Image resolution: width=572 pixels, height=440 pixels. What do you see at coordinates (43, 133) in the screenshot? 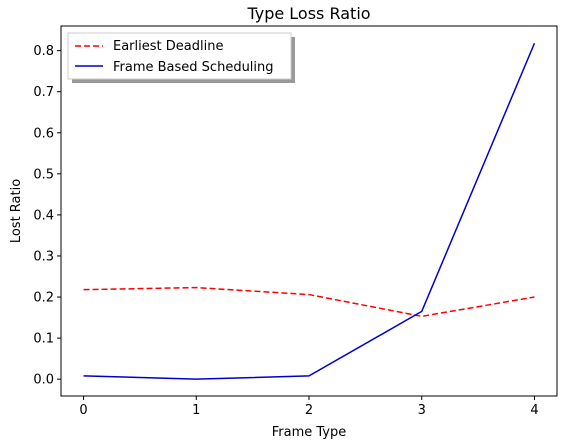
I see `y-tick-label: 0.6` at bounding box center [43, 133].